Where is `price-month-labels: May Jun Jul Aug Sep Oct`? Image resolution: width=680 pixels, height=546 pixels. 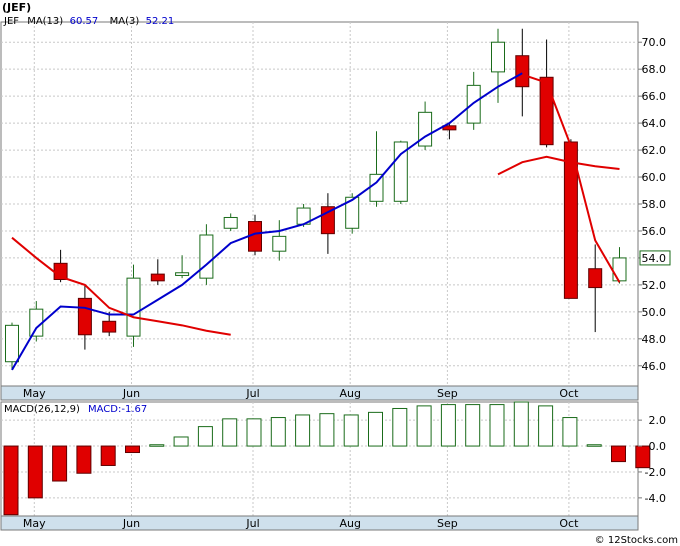 price-month-labels: May Jun Jul Aug Sep Oct is located at coordinates (301, 393).